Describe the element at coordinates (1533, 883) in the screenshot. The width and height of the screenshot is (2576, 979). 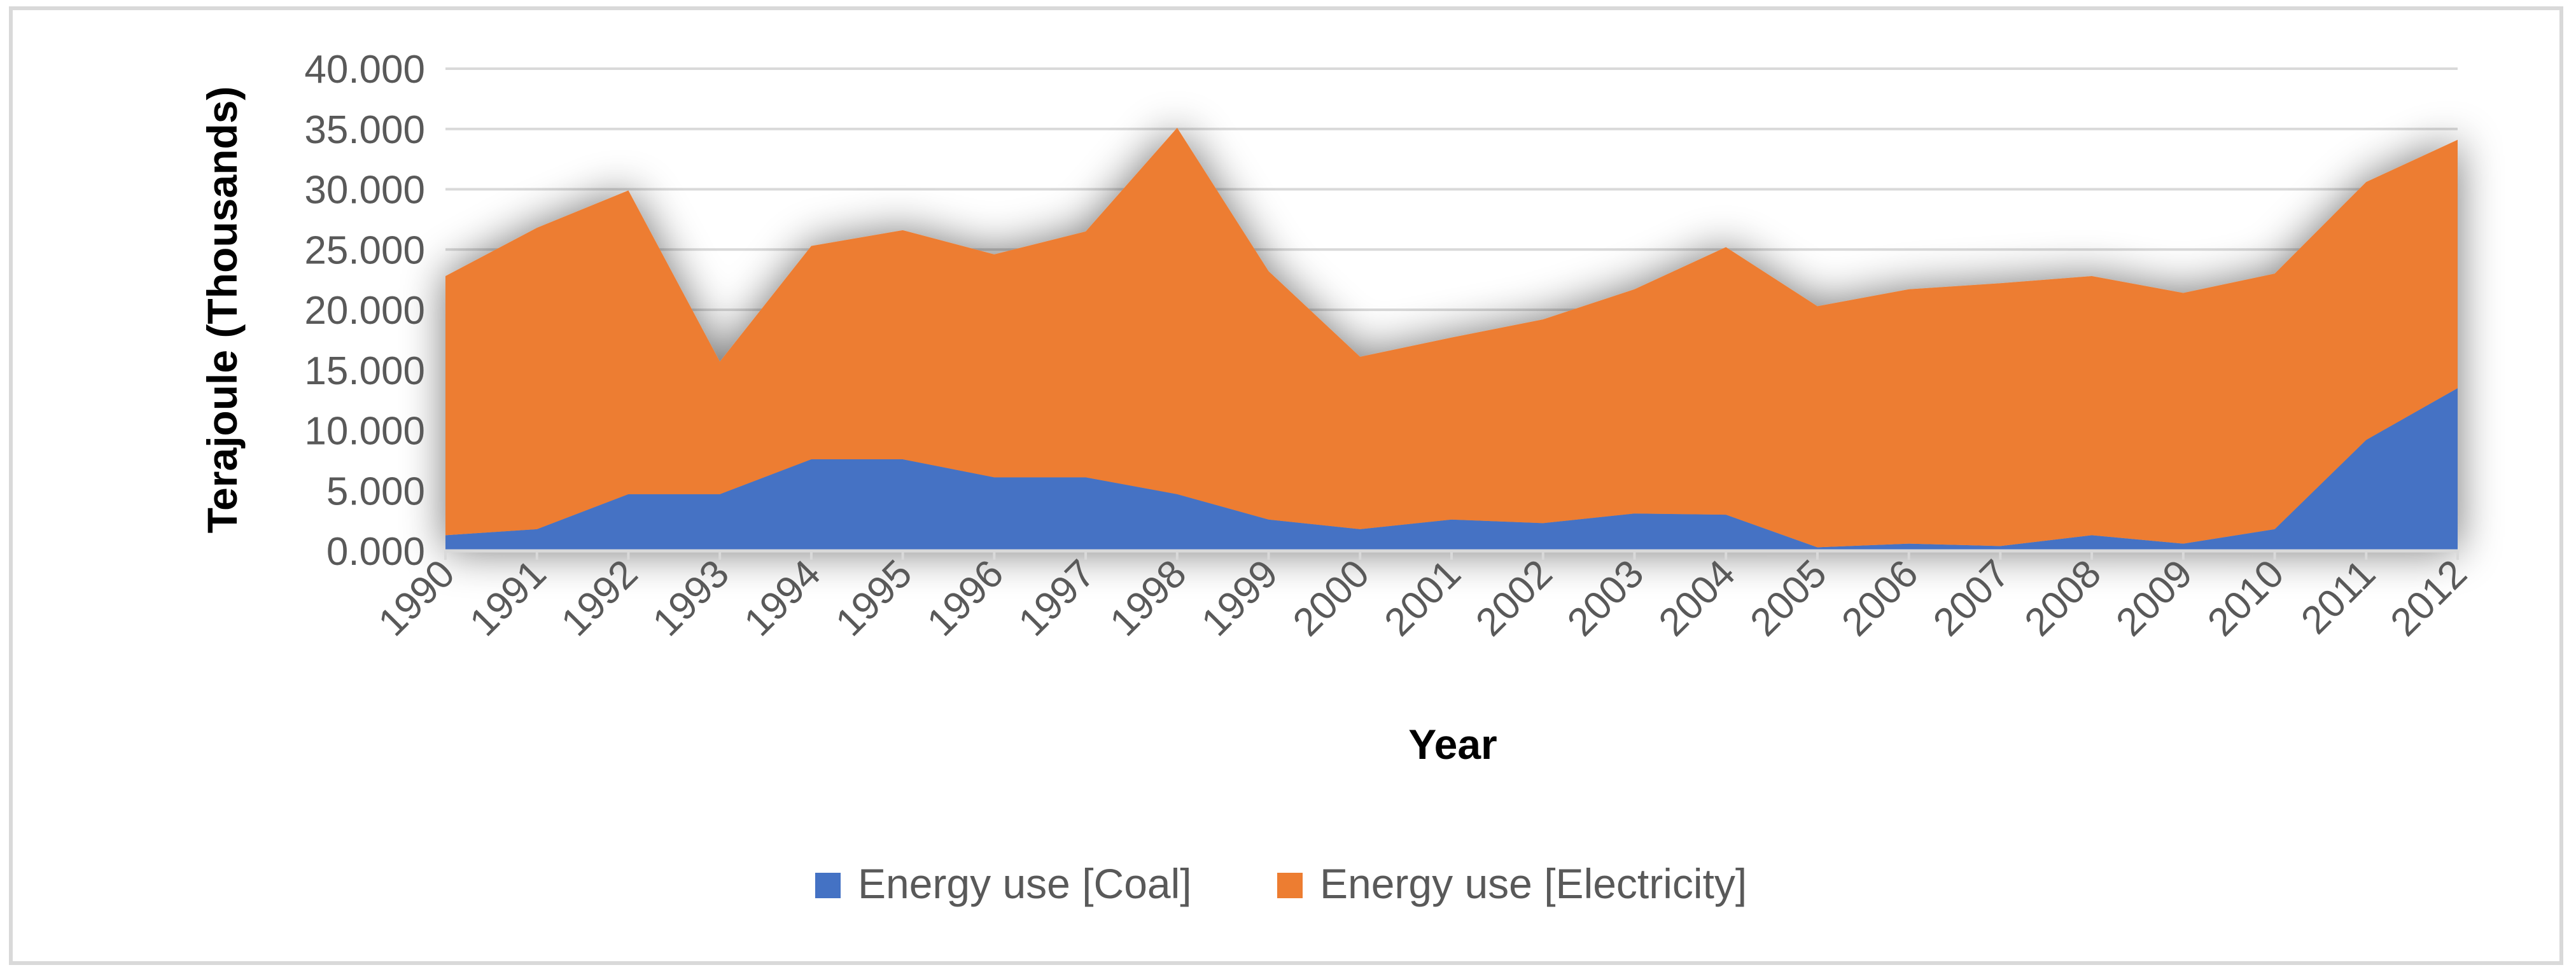
I see `legend-label-electricity: Energy use [Electricity]` at that location.